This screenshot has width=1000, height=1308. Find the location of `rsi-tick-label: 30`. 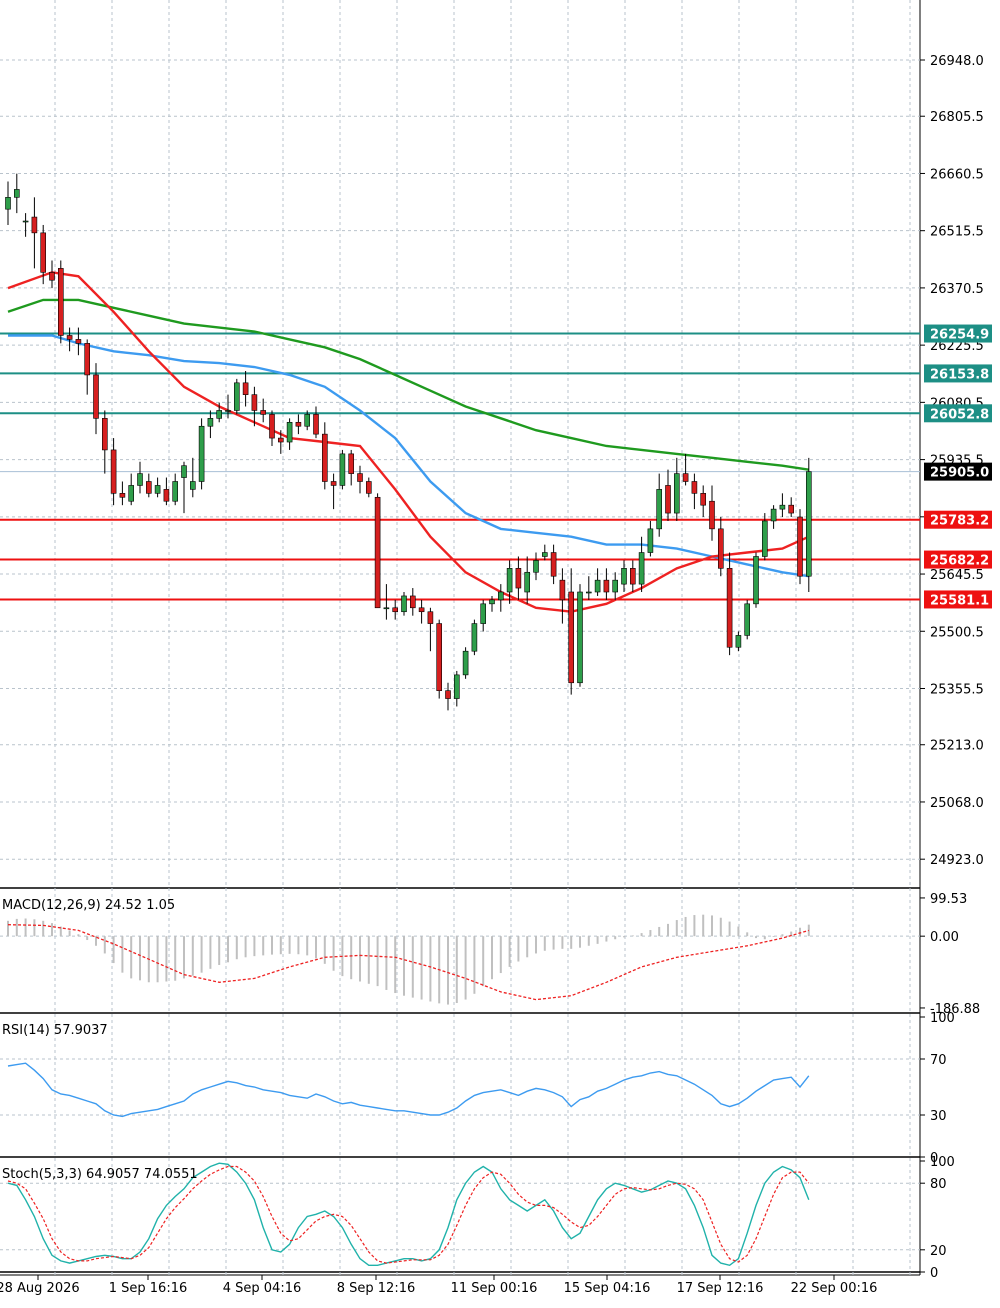

rsi-tick-label: 30 is located at coordinates (938, 1116).